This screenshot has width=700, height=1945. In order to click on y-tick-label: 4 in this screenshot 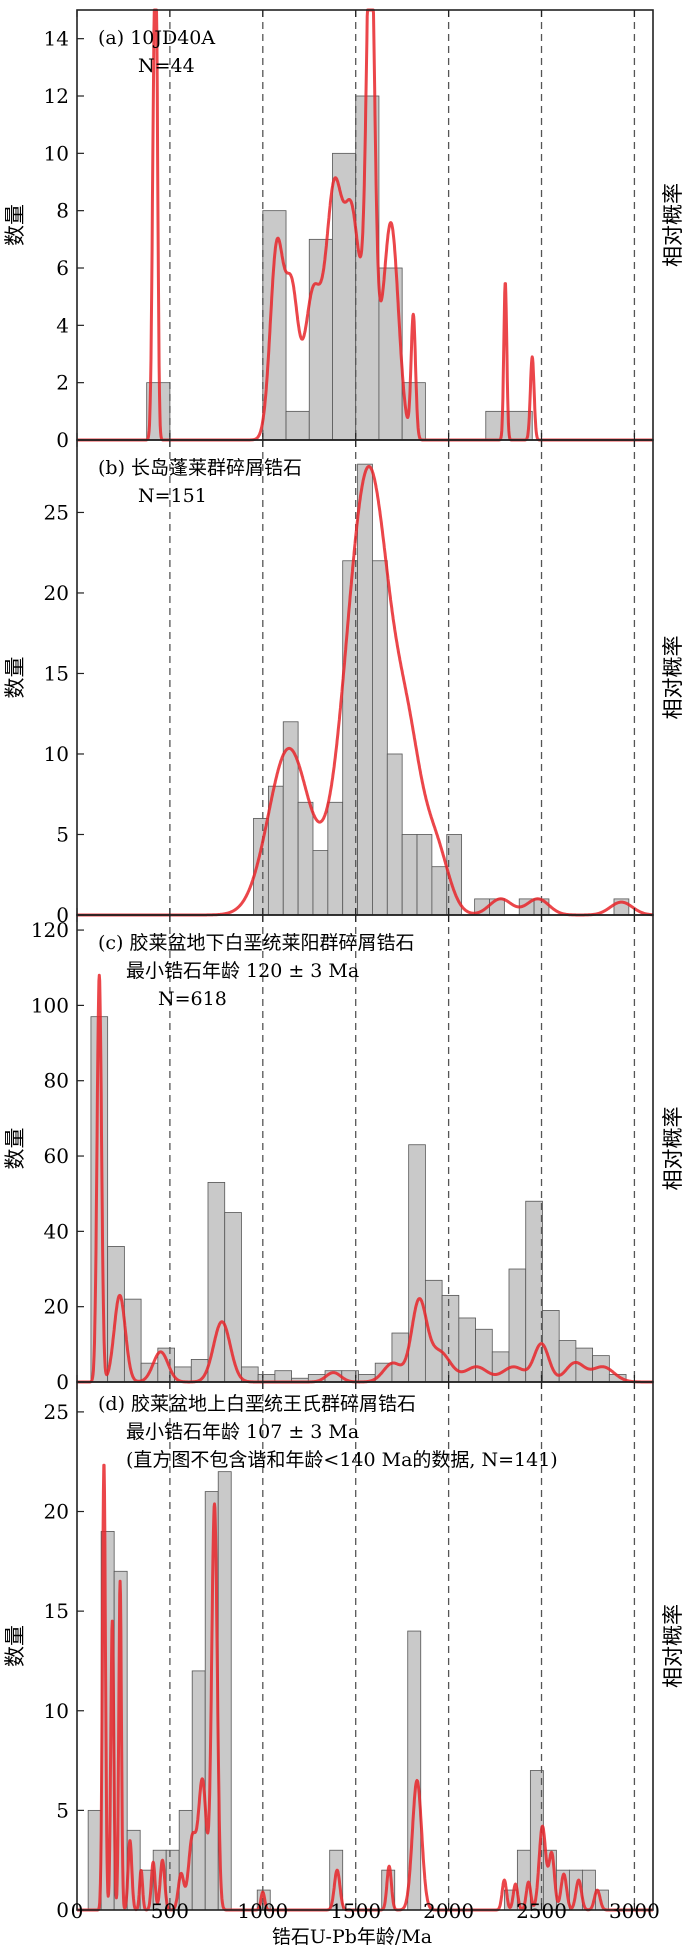, I will do `click(62, 325)`.